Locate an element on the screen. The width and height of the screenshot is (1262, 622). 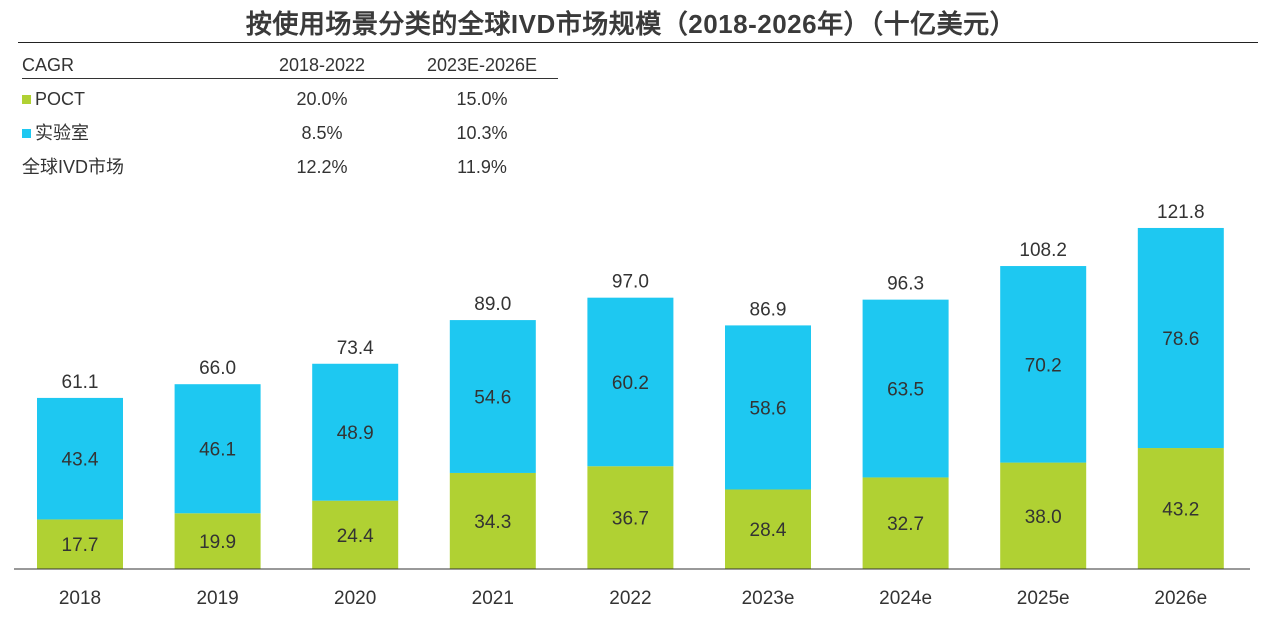
bar-lab-2024e is located at coordinates (905, 388).